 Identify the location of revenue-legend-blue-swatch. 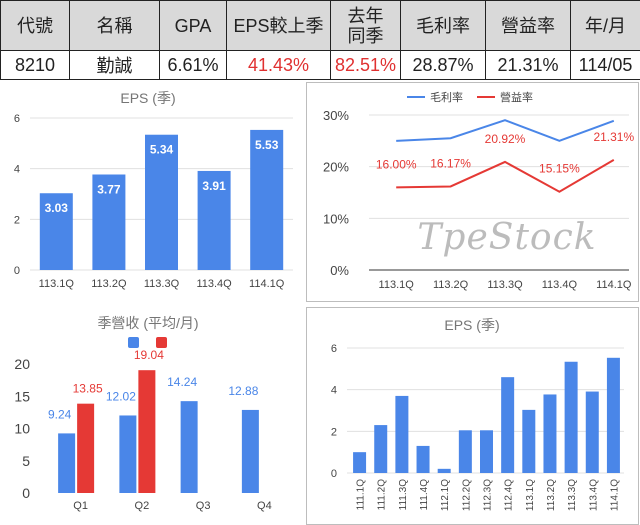
(133, 342).